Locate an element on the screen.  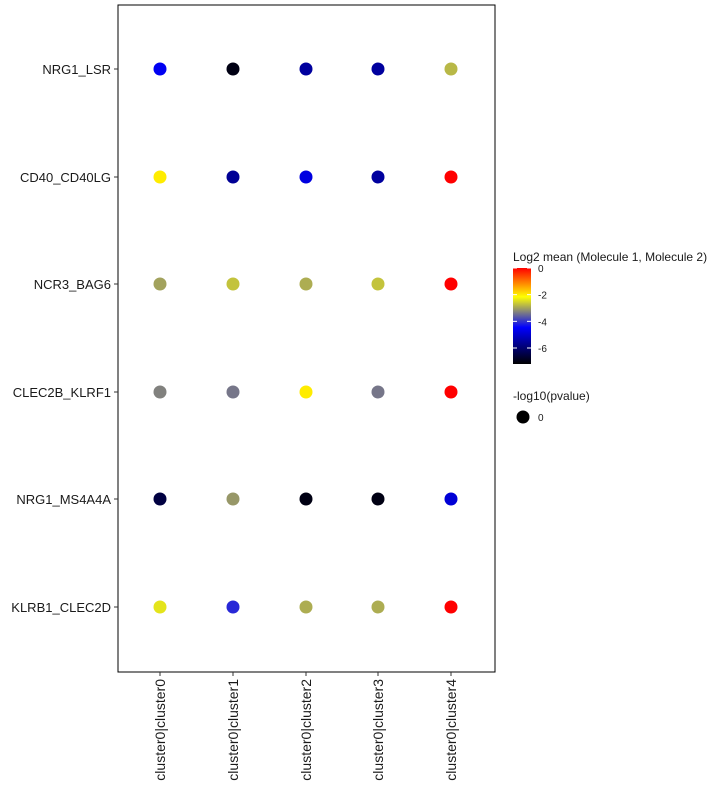
color-bar is located at coordinates (522, 316).